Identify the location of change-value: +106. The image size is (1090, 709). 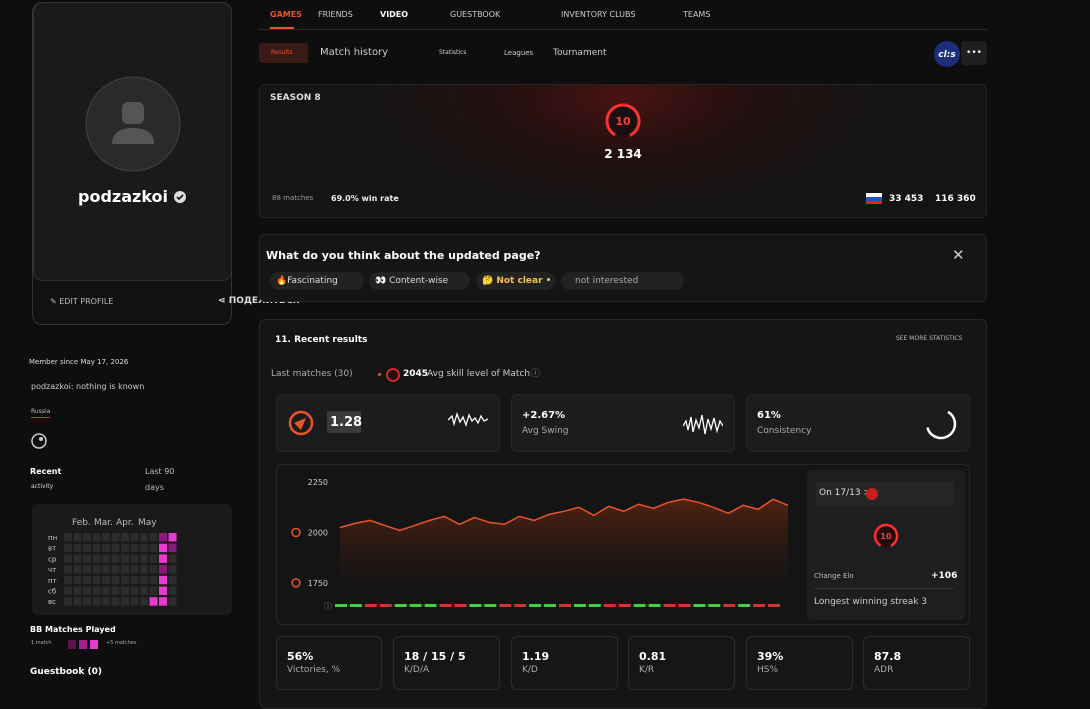
(944, 576).